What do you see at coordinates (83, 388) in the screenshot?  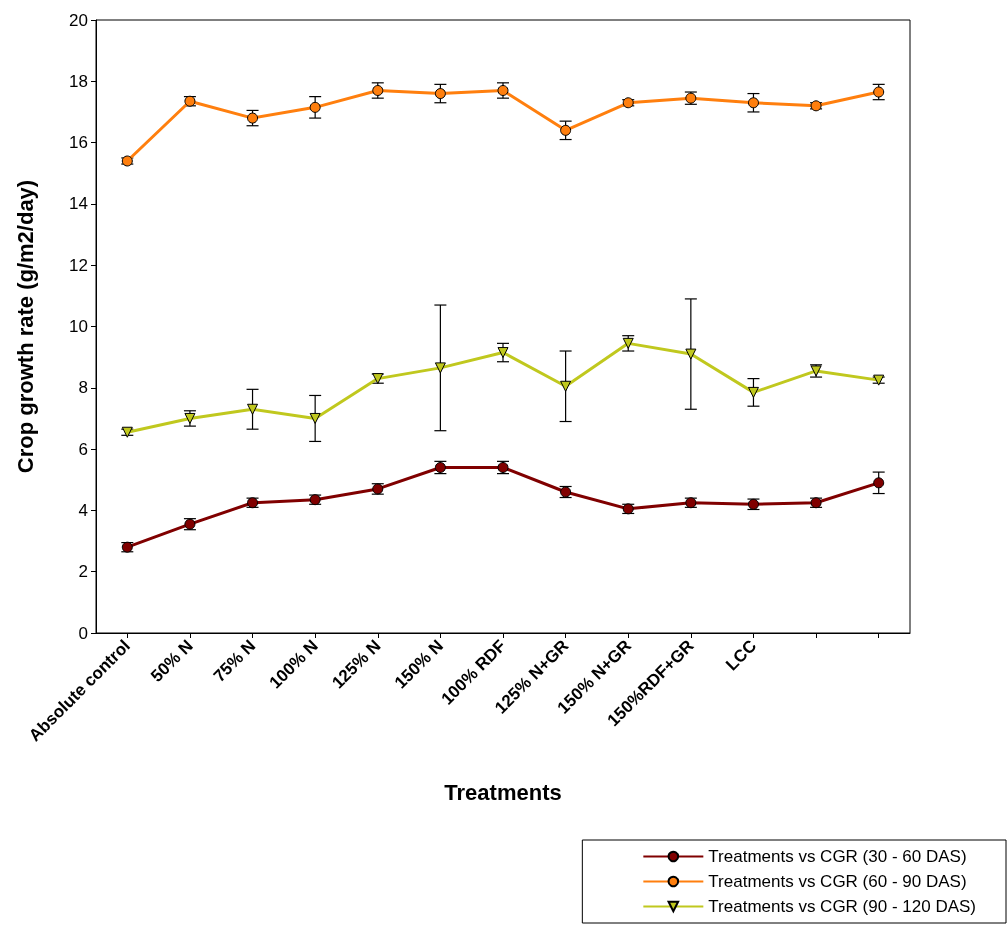 I see `y-tick-label: 8` at bounding box center [83, 388].